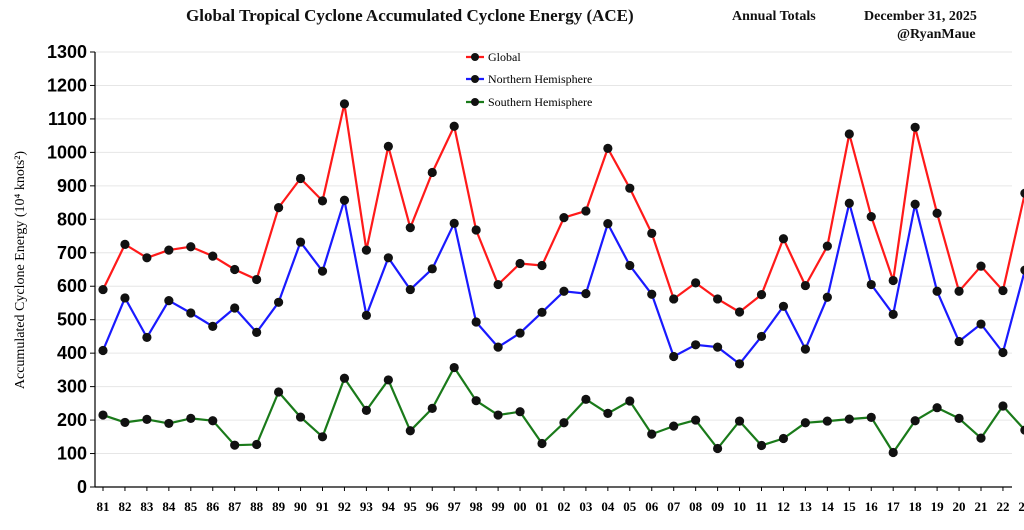  I want to click on y-tick-label: 0, so click(82, 487).